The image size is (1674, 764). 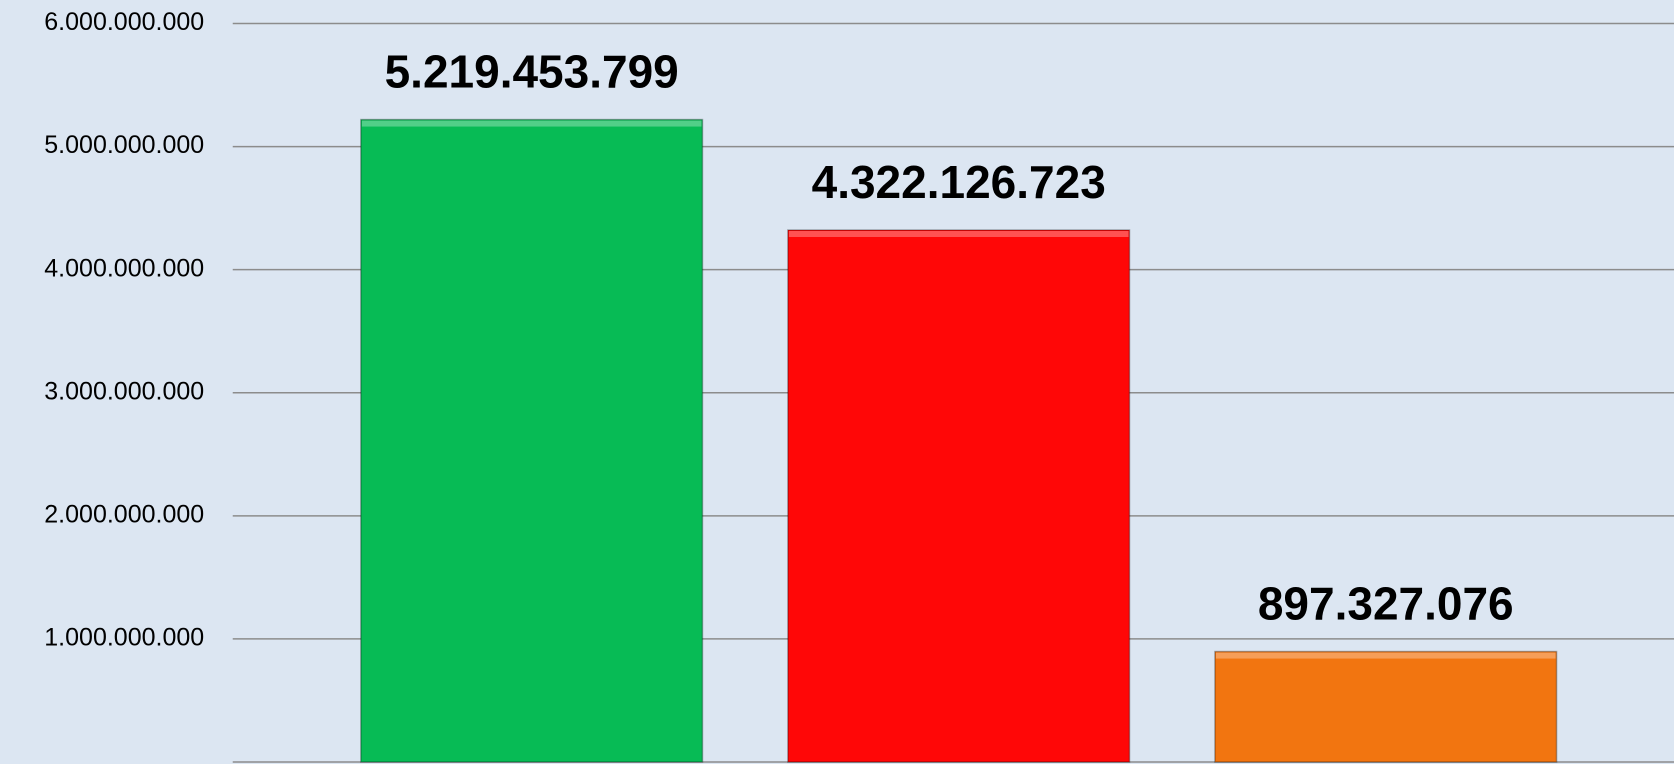 I want to click on value-label: 4.322.126.723, so click(x=959, y=182).